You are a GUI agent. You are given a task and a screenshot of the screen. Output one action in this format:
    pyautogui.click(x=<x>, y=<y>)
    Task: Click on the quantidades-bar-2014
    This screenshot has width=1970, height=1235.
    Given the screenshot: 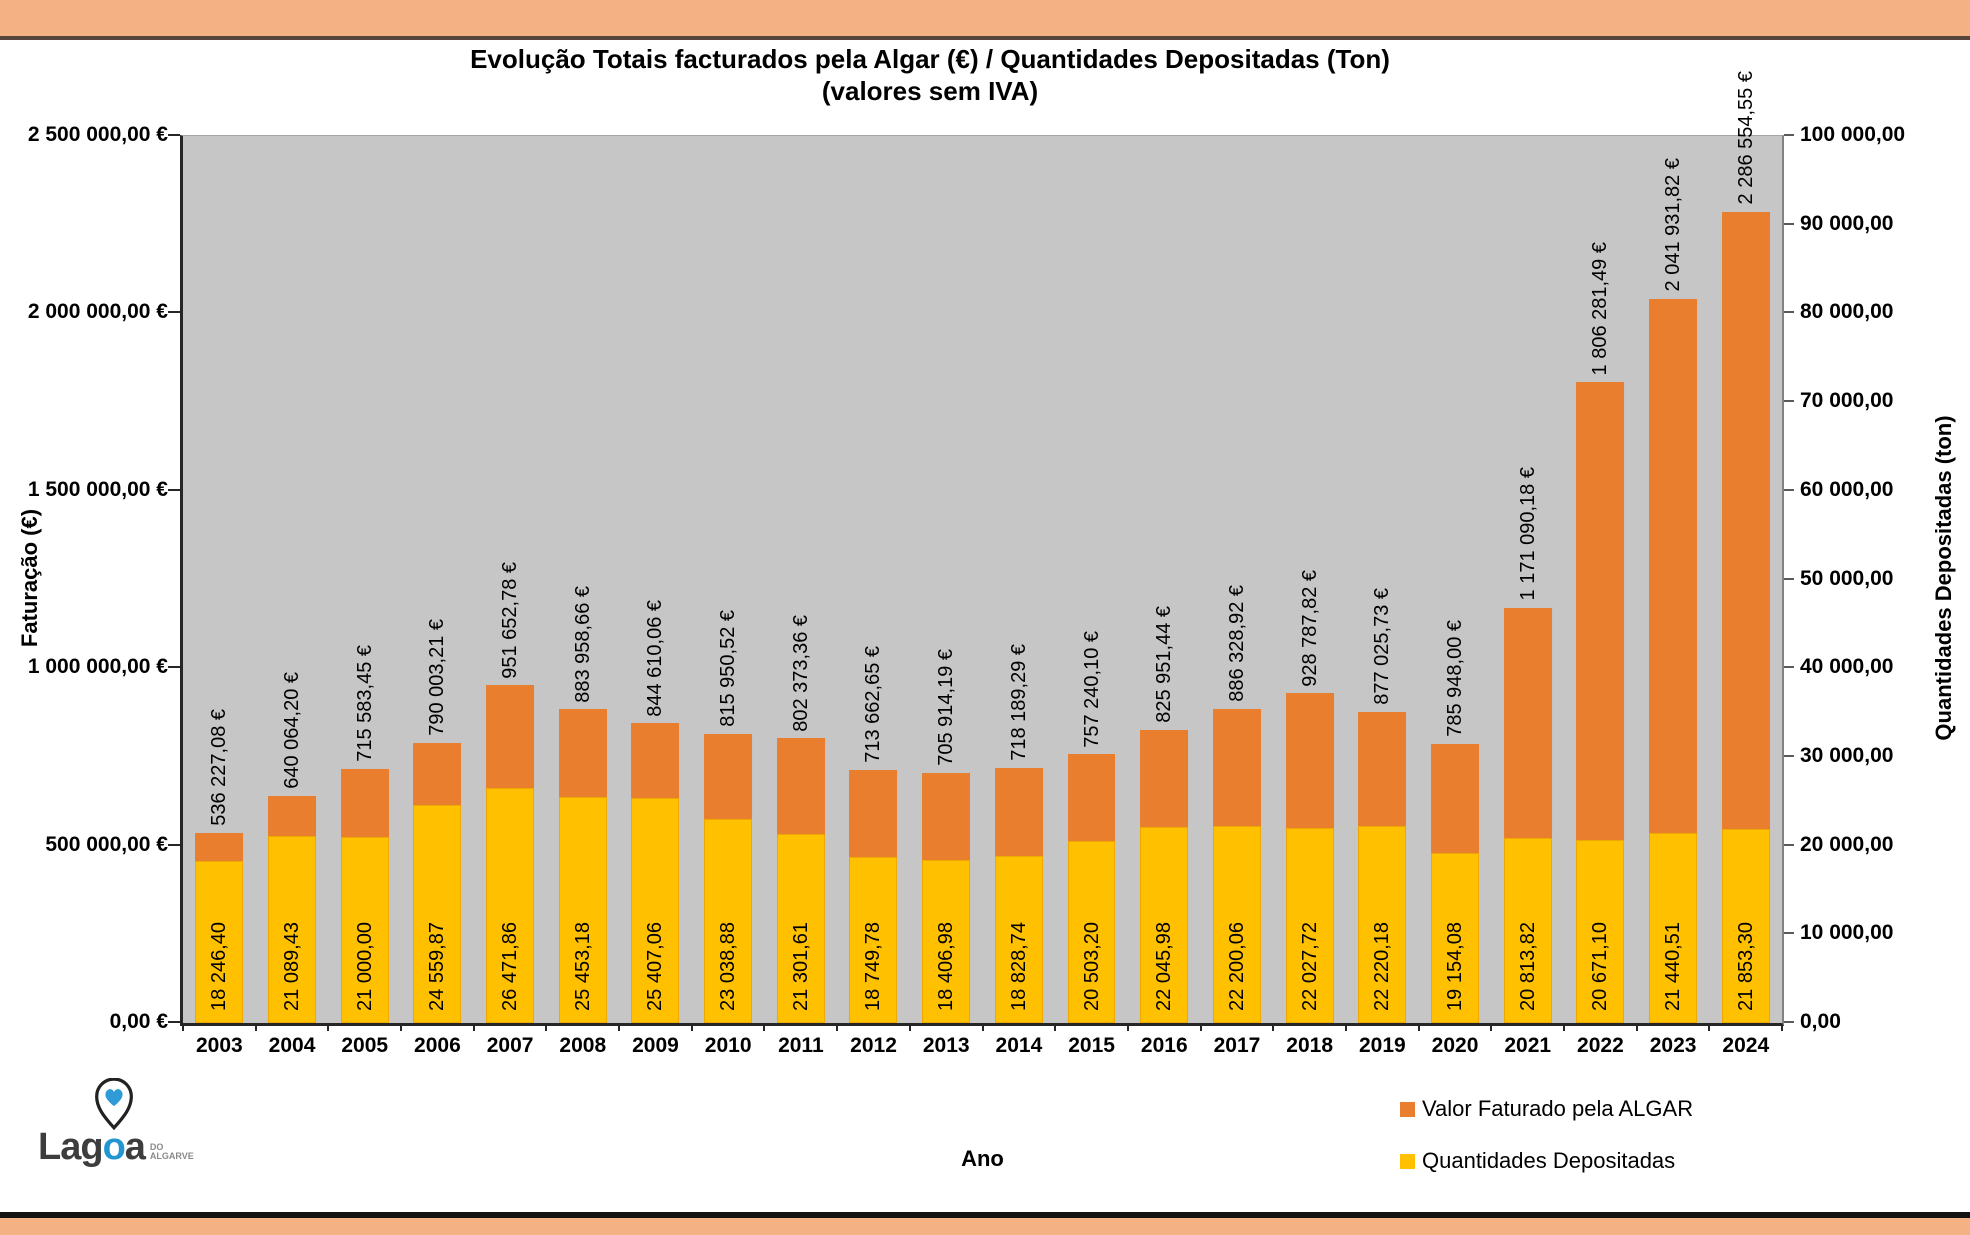 What is the action you would take?
    pyautogui.click(x=1018, y=939)
    